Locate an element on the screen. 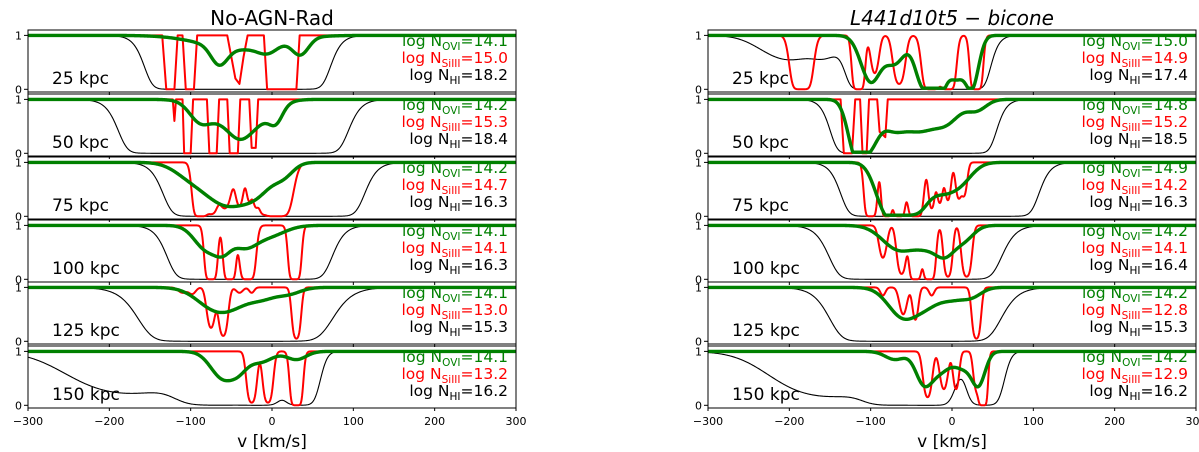  x-tick-label: 300 is located at coordinates (1192, 421).